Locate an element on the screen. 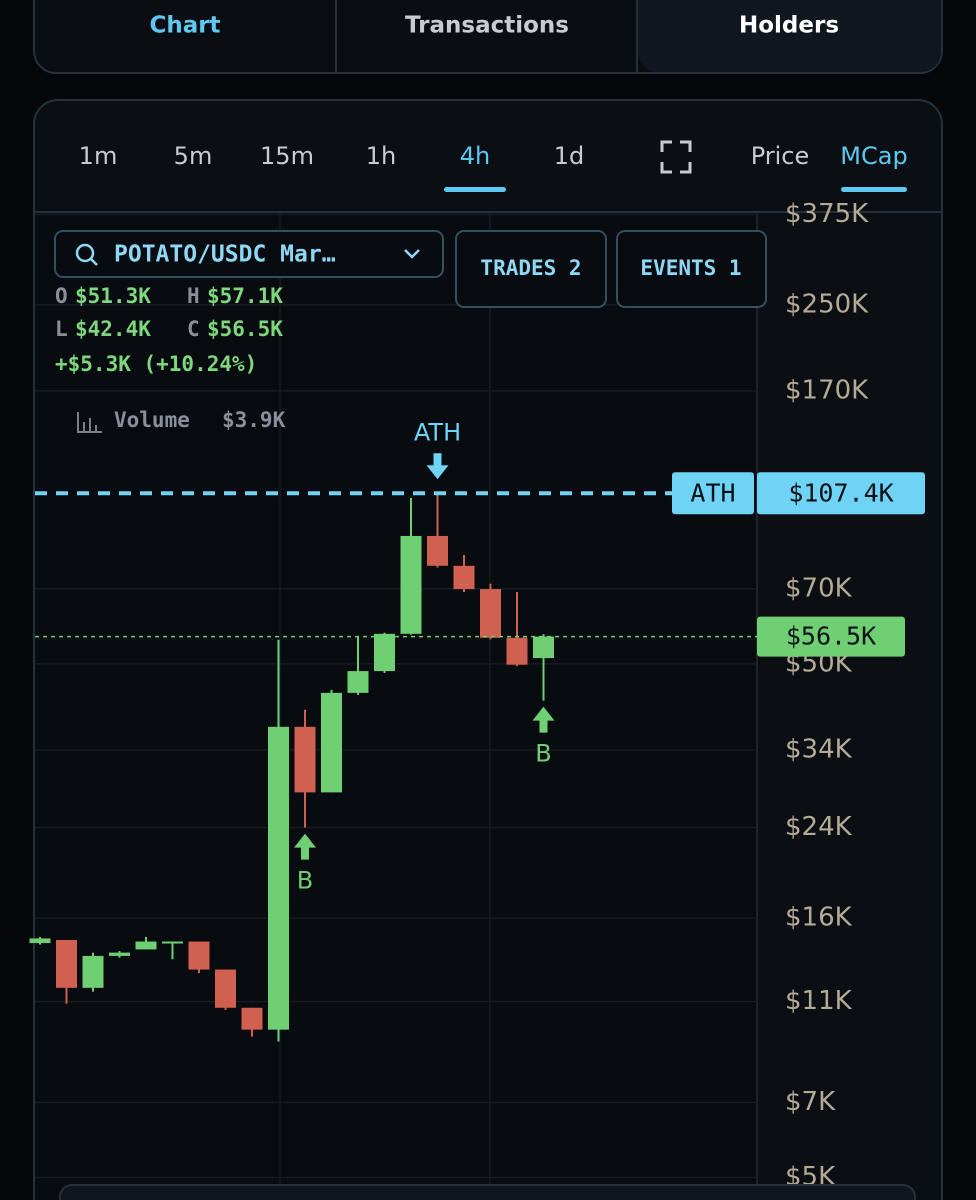 This screenshot has height=1200, width=976. ath-price-tag is located at coordinates (841, 493).